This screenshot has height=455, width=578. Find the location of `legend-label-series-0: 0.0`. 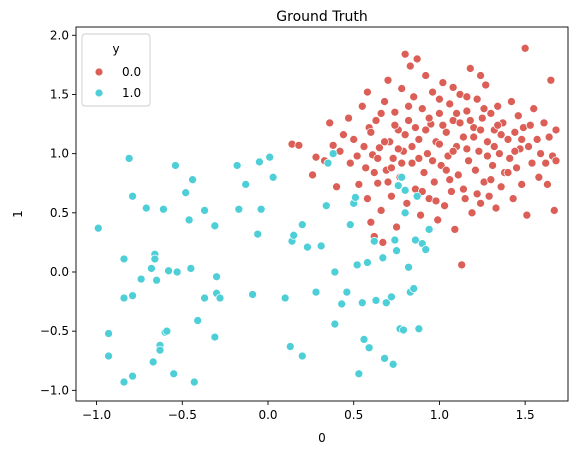

legend-label-series-0: 0.0 is located at coordinates (131, 72).